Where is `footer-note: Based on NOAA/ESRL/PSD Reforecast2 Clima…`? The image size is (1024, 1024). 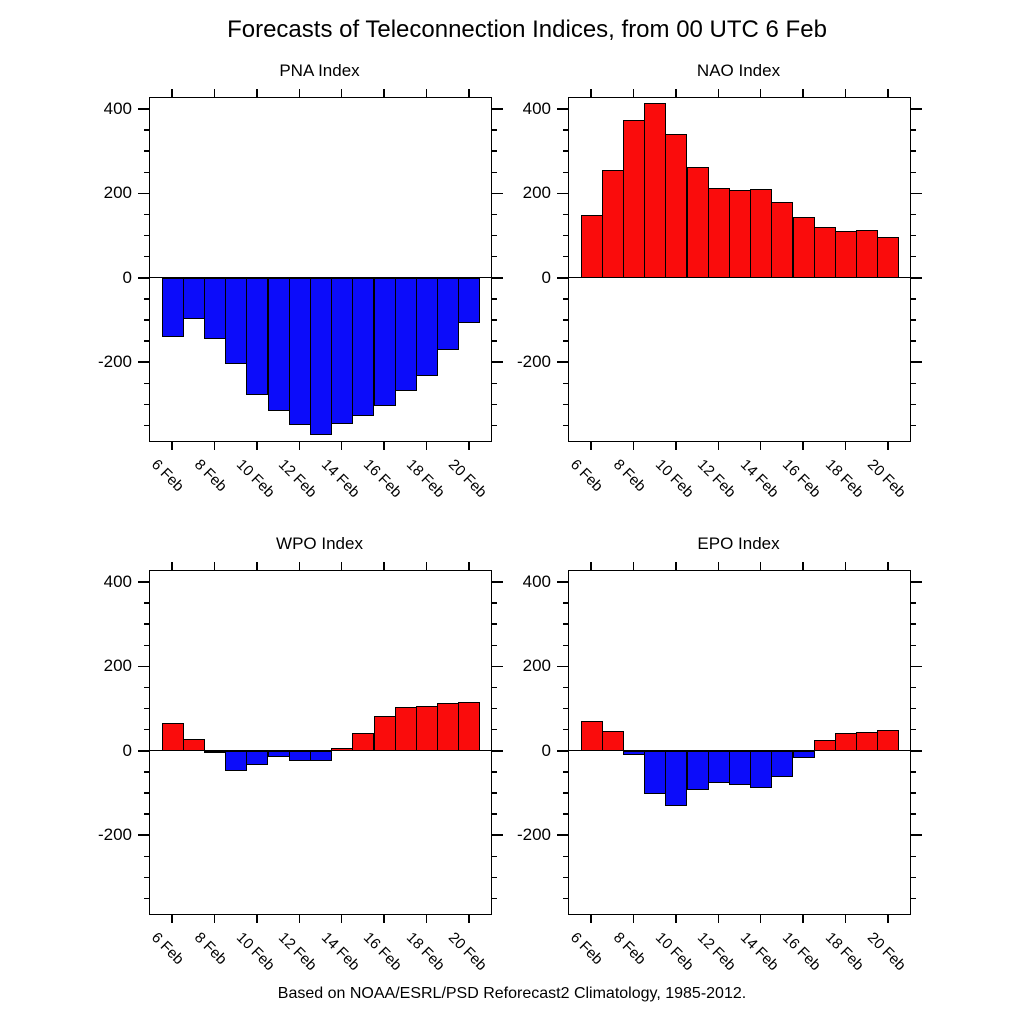
footer-note: Based on NOAA/ESRL/PSD Reforecast2 Clima… is located at coordinates (512, 993).